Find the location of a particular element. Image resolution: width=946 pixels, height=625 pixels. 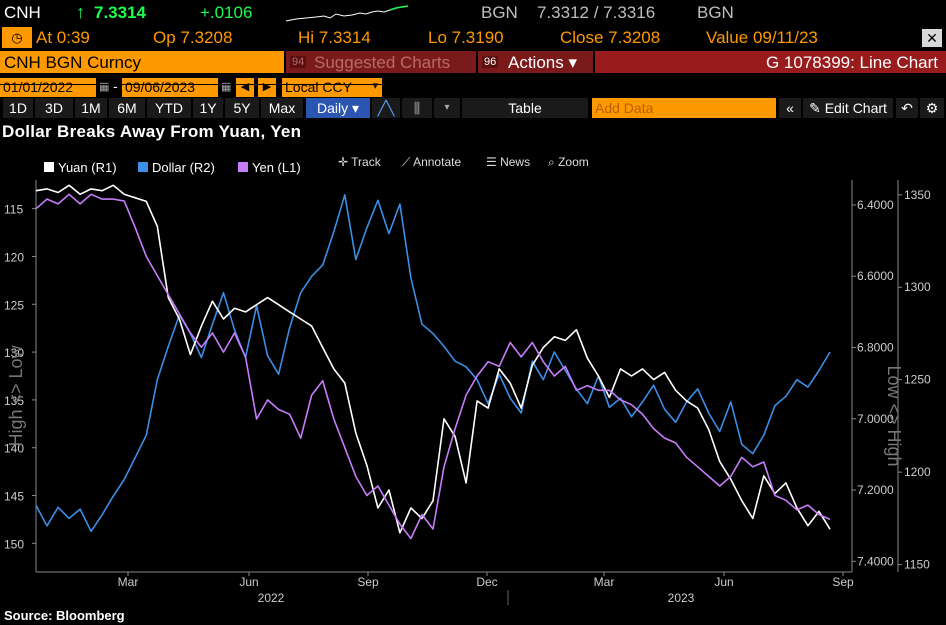

right2-tick-label: 1300 is located at coordinates (917, 287).